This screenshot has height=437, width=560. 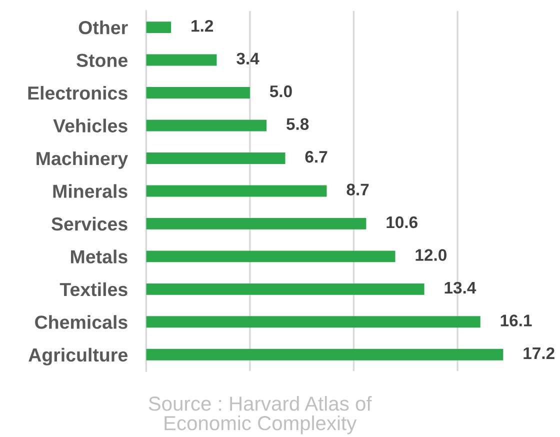 What do you see at coordinates (460, 288) in the screenshot?
I see `data-label: 13.4` at bounding box center [460, 288].